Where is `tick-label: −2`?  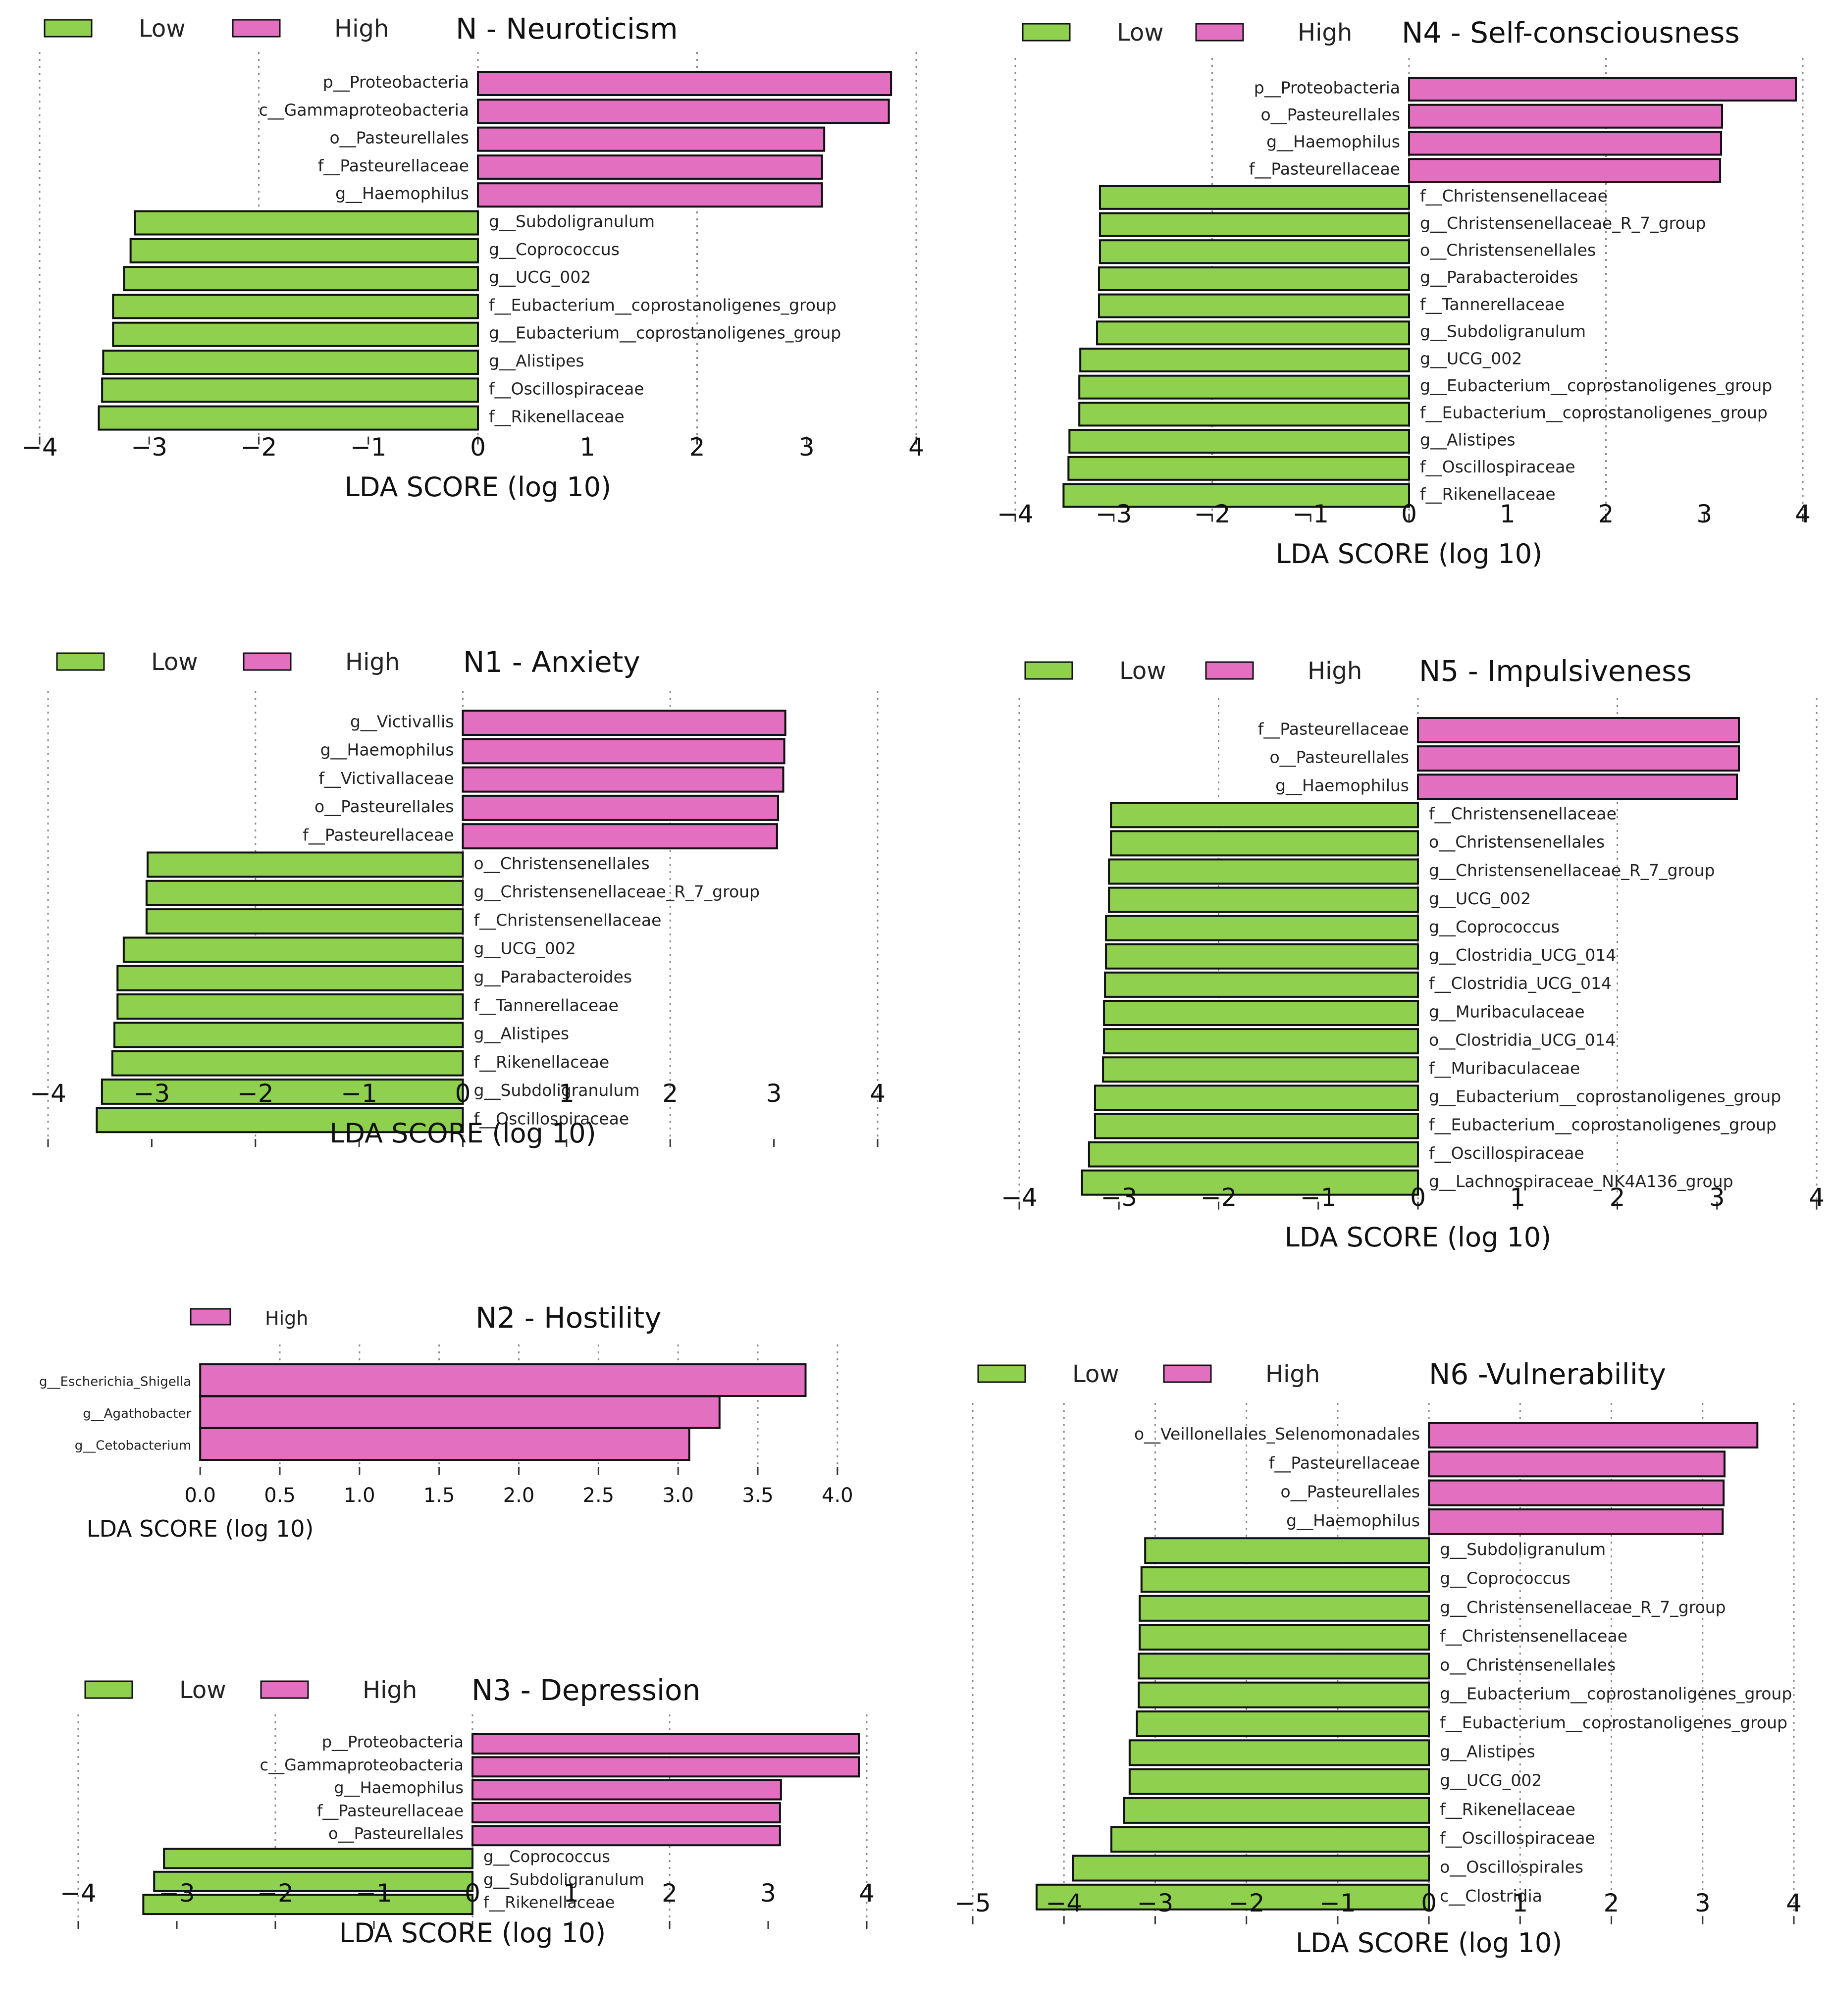
tick-label: −2 is located at coordinates (259, 447).